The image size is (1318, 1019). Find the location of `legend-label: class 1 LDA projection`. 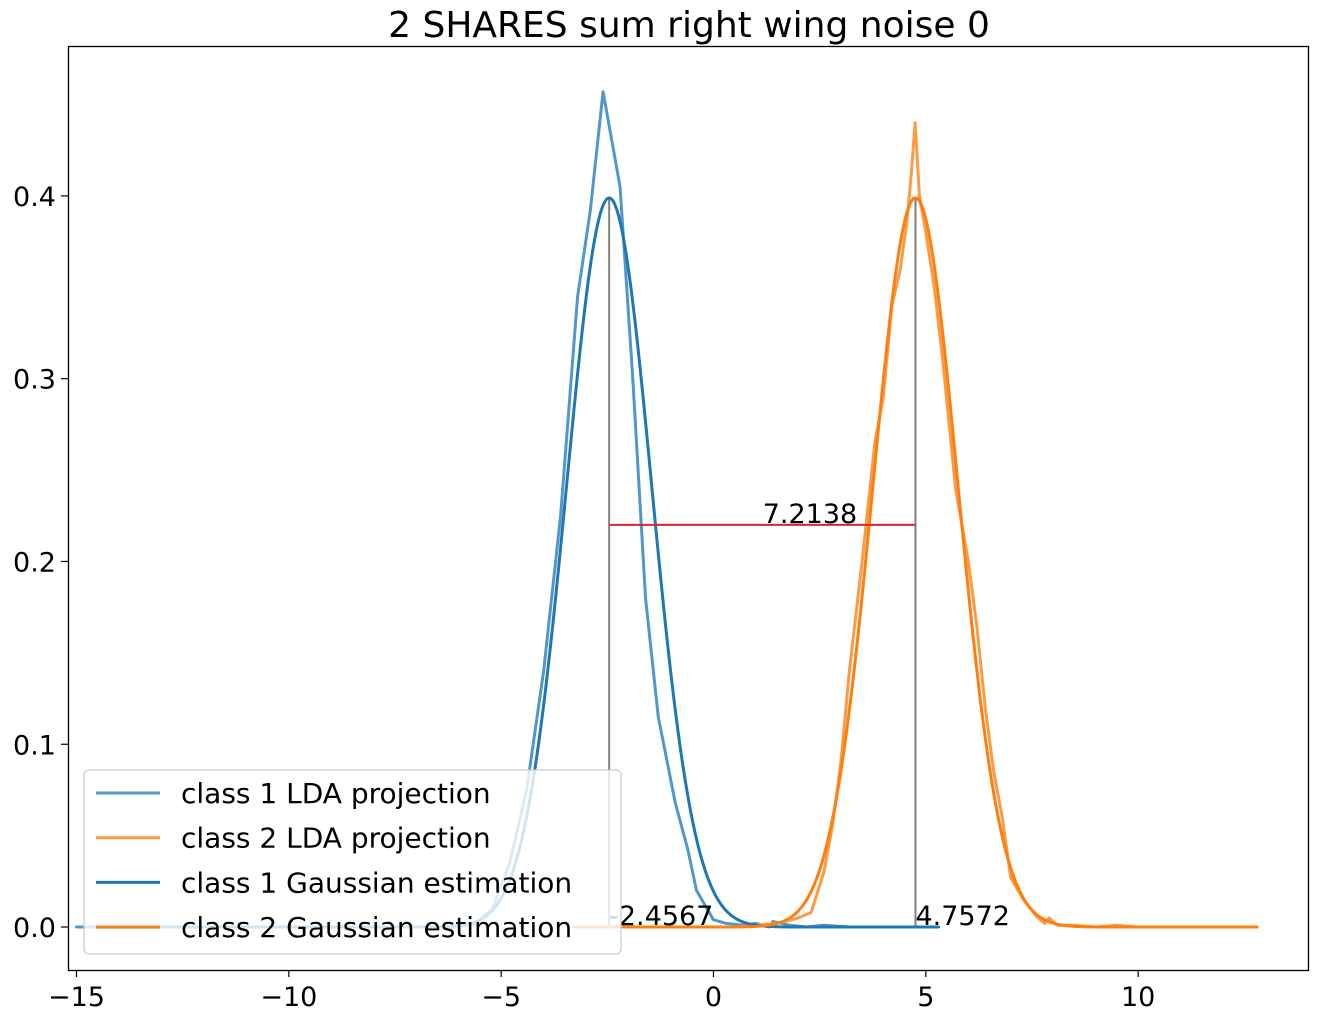

legend-label: class 1 LDA projection is located at coordinates (336, 793).